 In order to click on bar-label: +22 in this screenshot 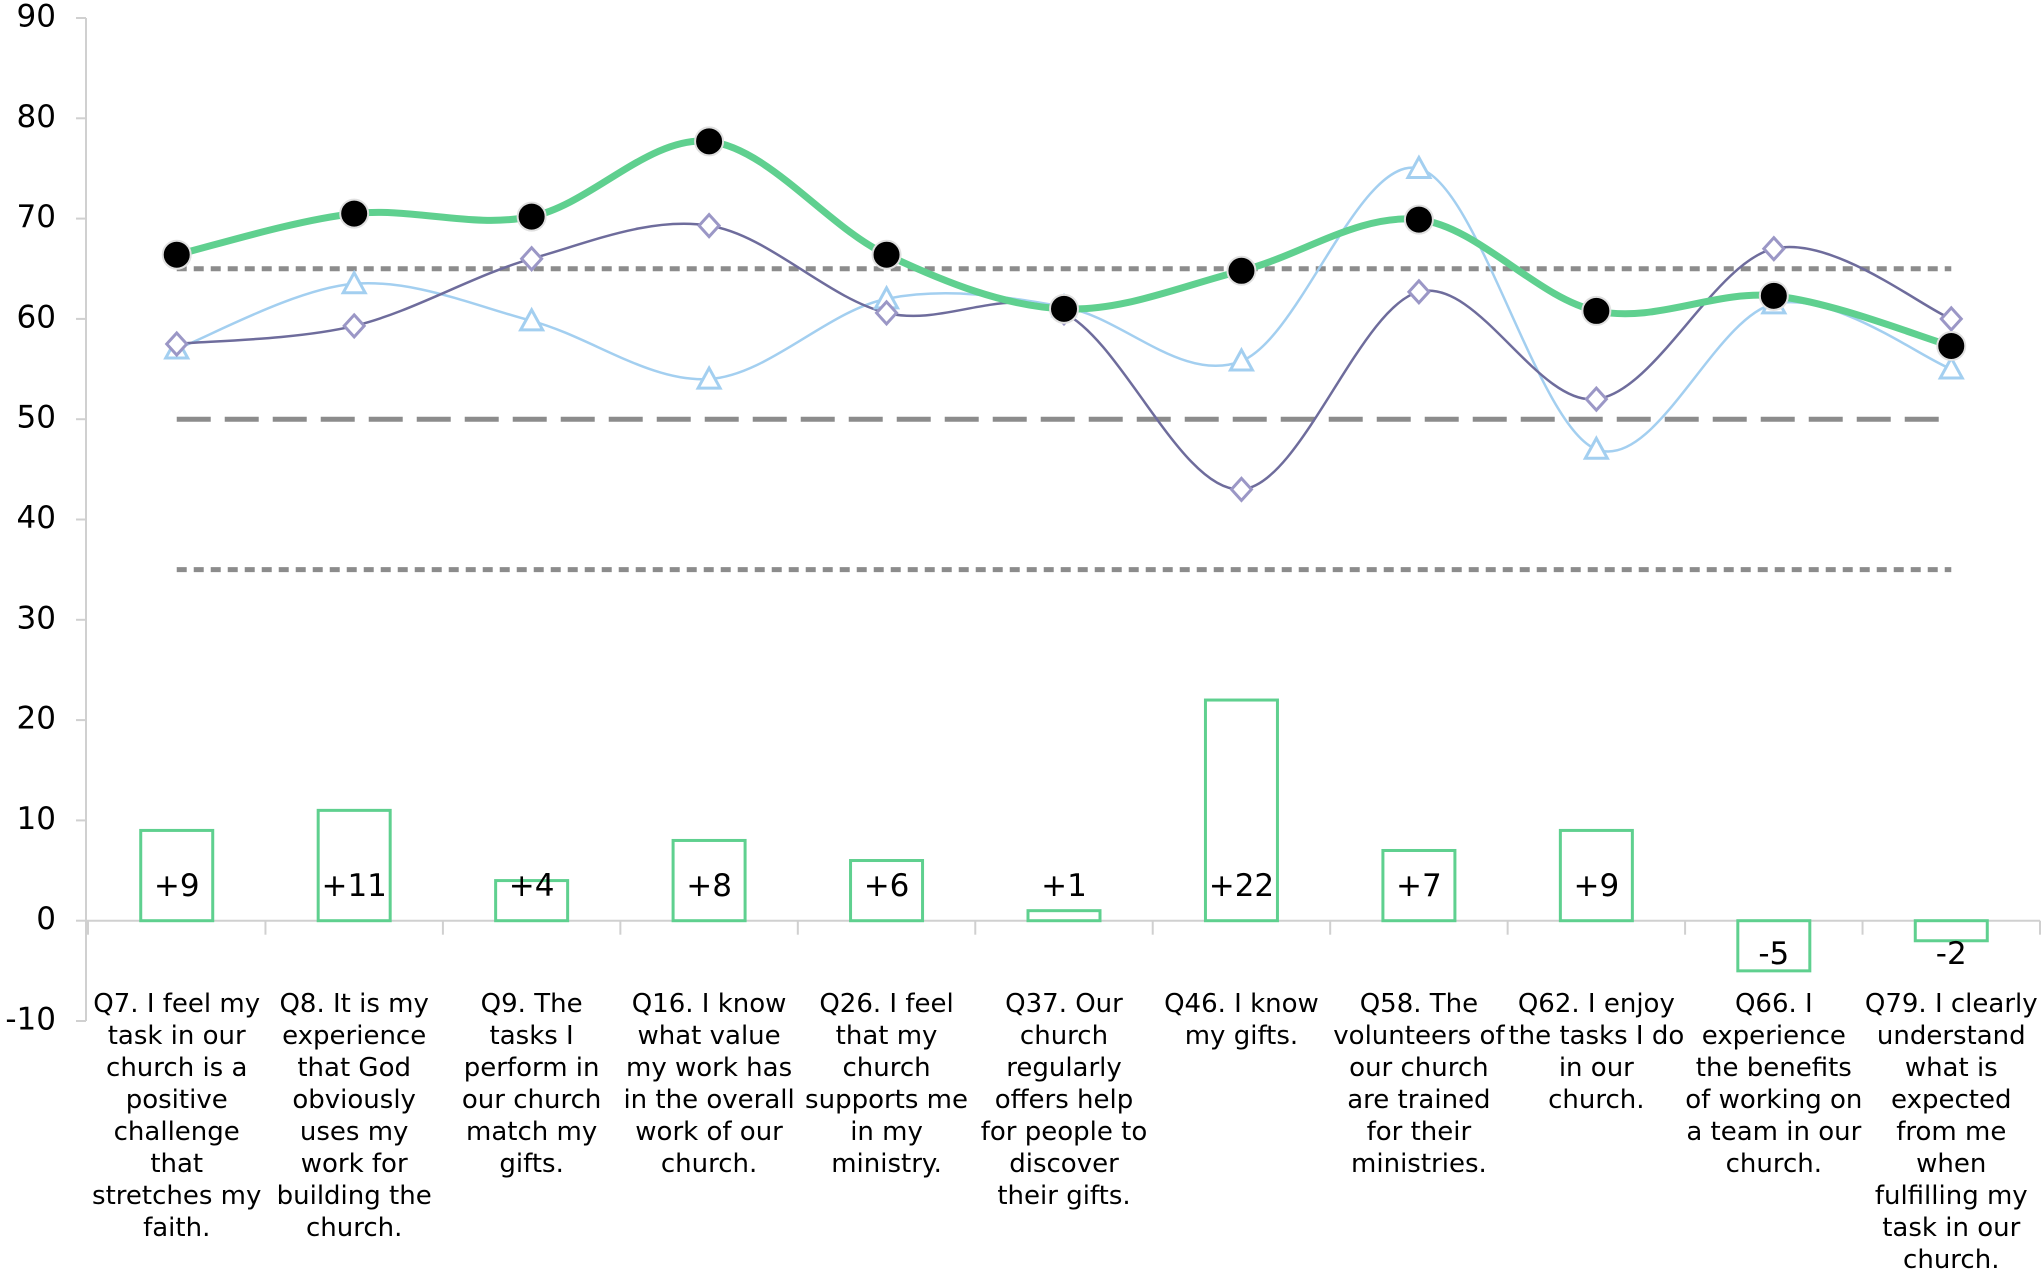, I will do `click(1241, 886)`.